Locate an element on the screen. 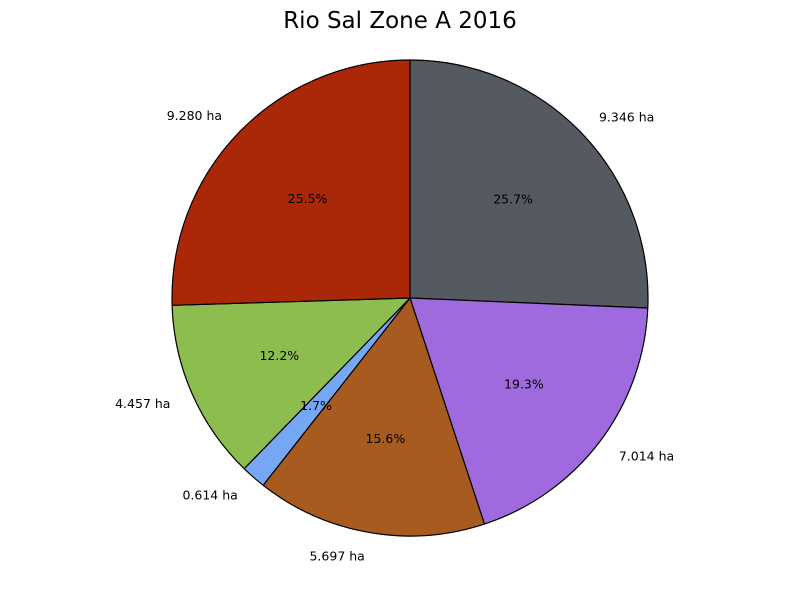  slice-value-label-5: 9.280 ha is located at coordinates (194, 115).